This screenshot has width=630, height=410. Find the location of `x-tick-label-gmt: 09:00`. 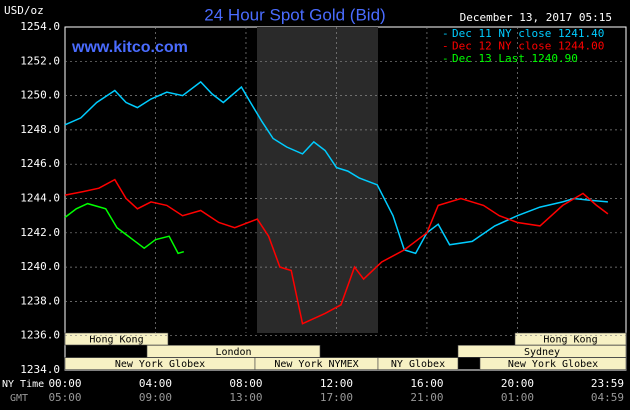

x-tick-label-gmt: 09:00 is located at coordinates (155, 397).